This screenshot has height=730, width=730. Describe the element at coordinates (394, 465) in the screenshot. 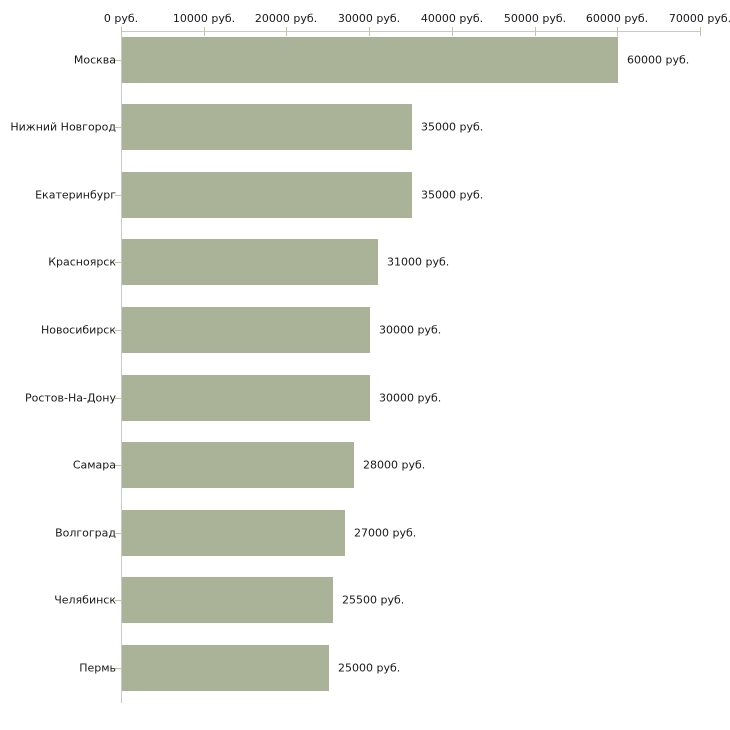

I see `value-label: 28000 руб.` at that location.